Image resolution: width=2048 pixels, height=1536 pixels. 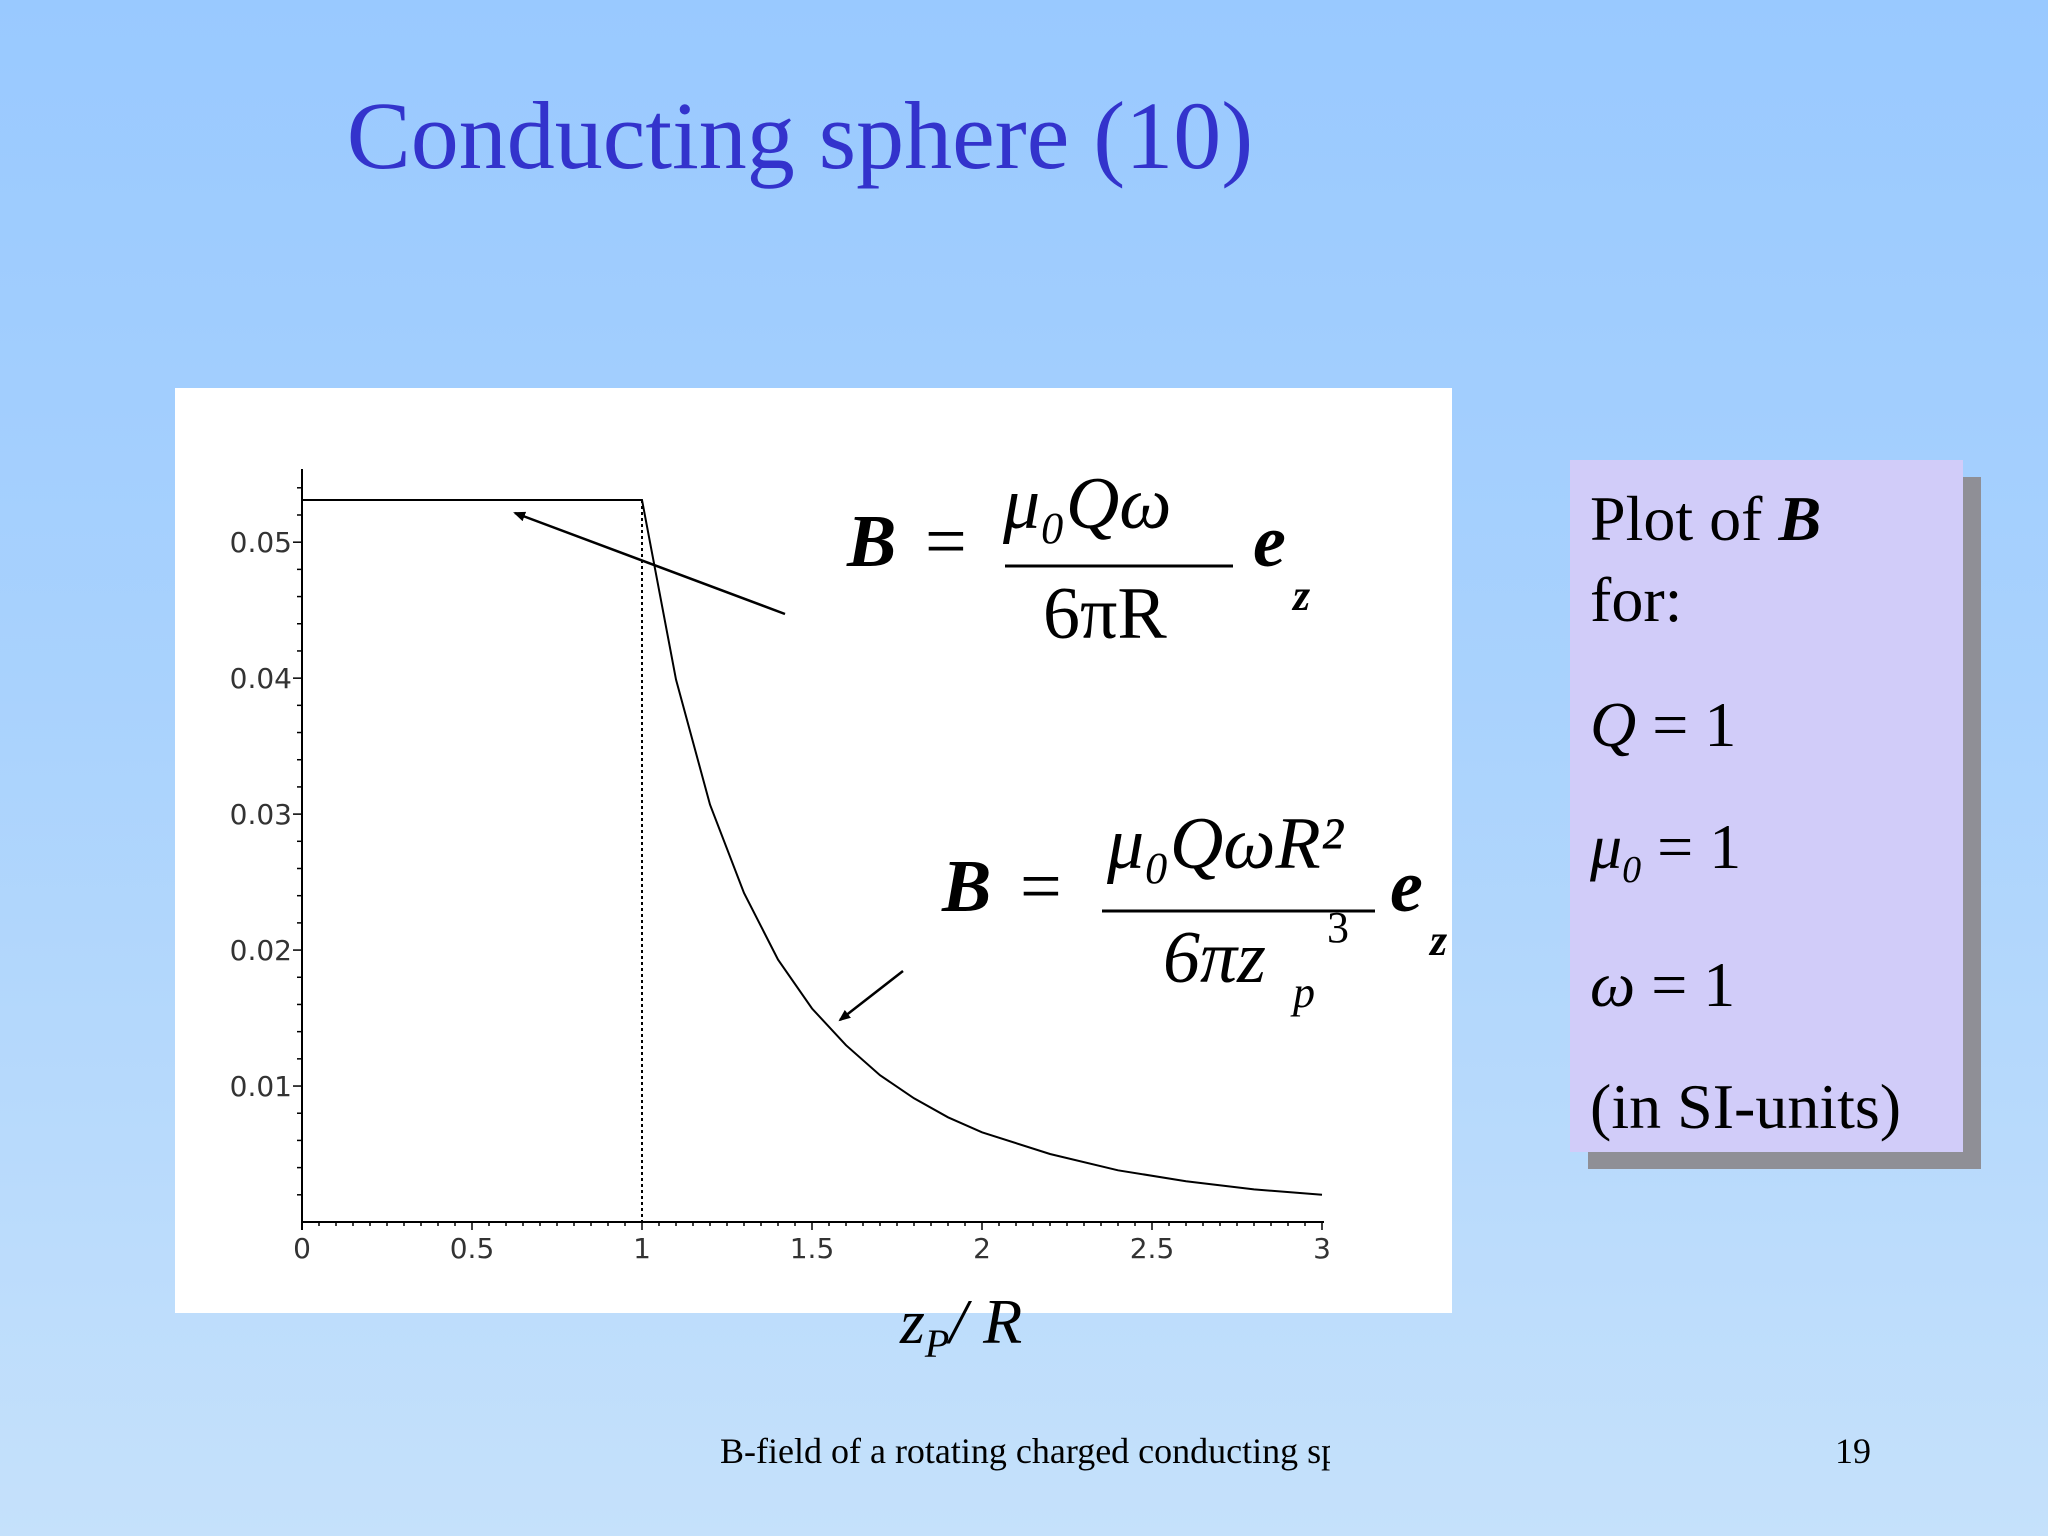 I want to click on inside-formula-rhs: e, so click(x=1269, y=542).